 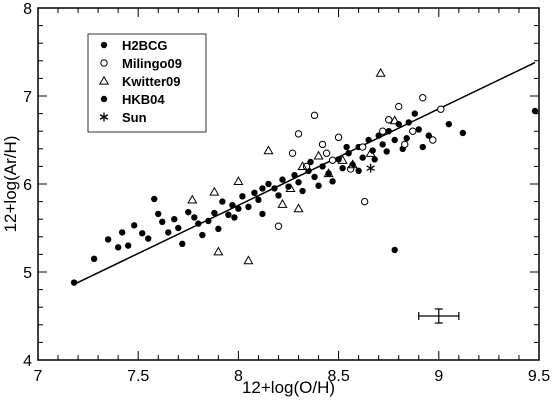 What do you see at coordinates (238, 376) in the screenshot?
I see `x-tick-label: 8` at bounding box center [238, 376].